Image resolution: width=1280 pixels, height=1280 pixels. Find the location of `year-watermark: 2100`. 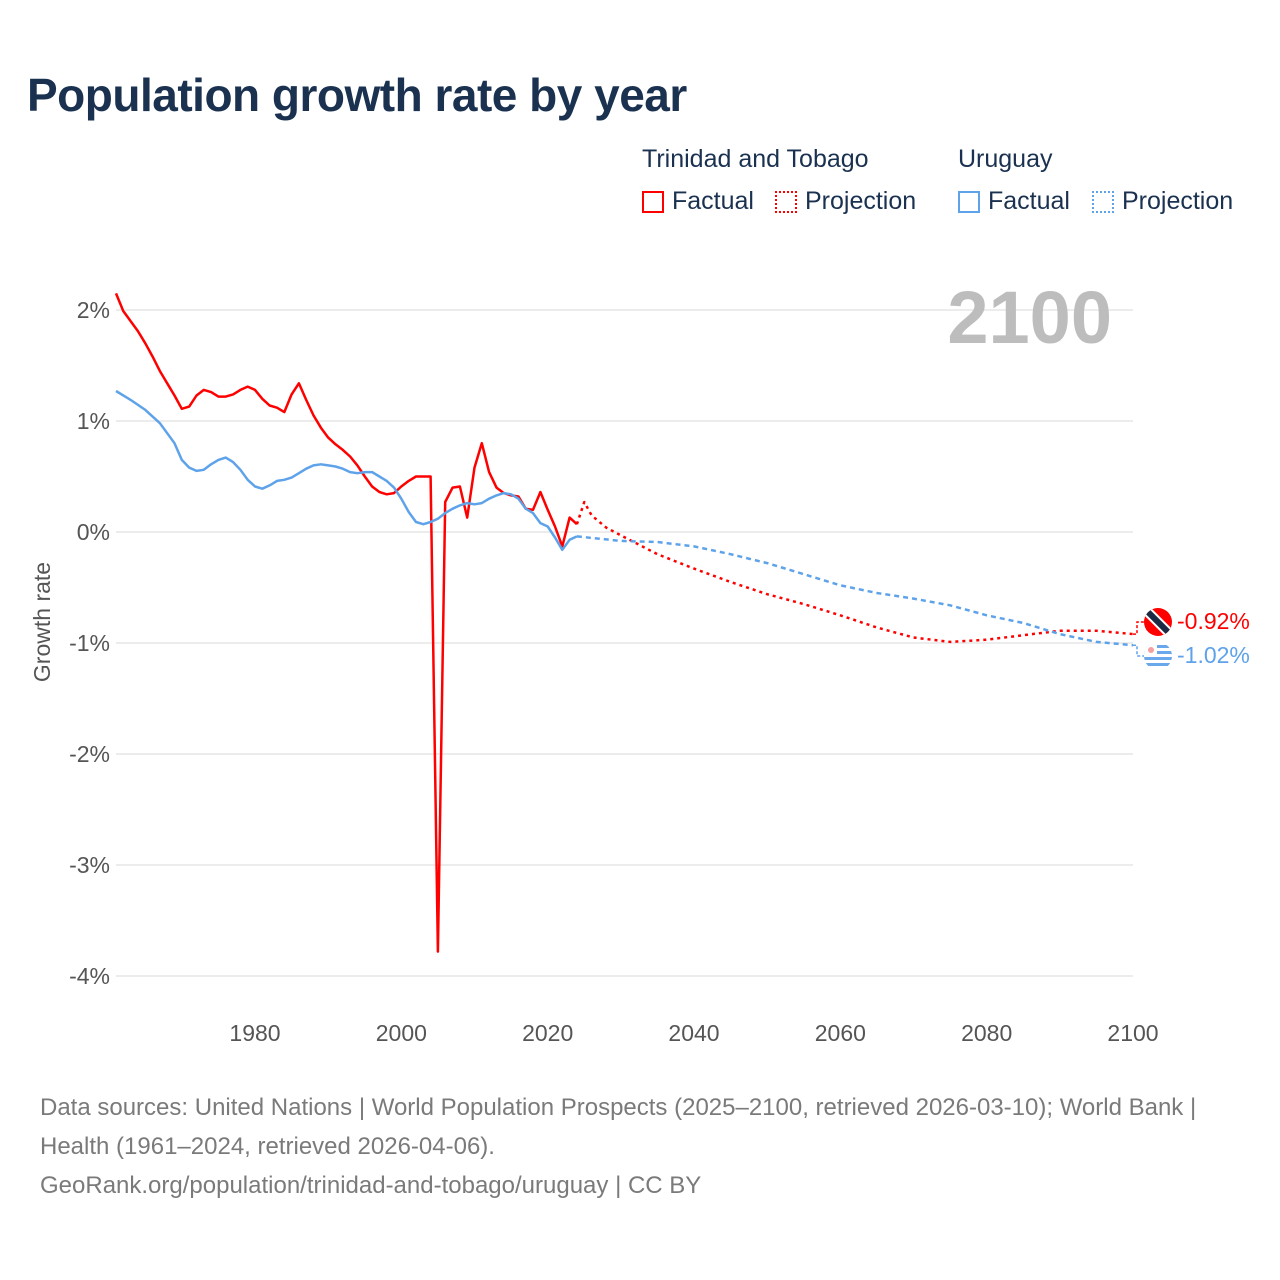

year-watermark: 2100 is located at coordinates (1029, 317).